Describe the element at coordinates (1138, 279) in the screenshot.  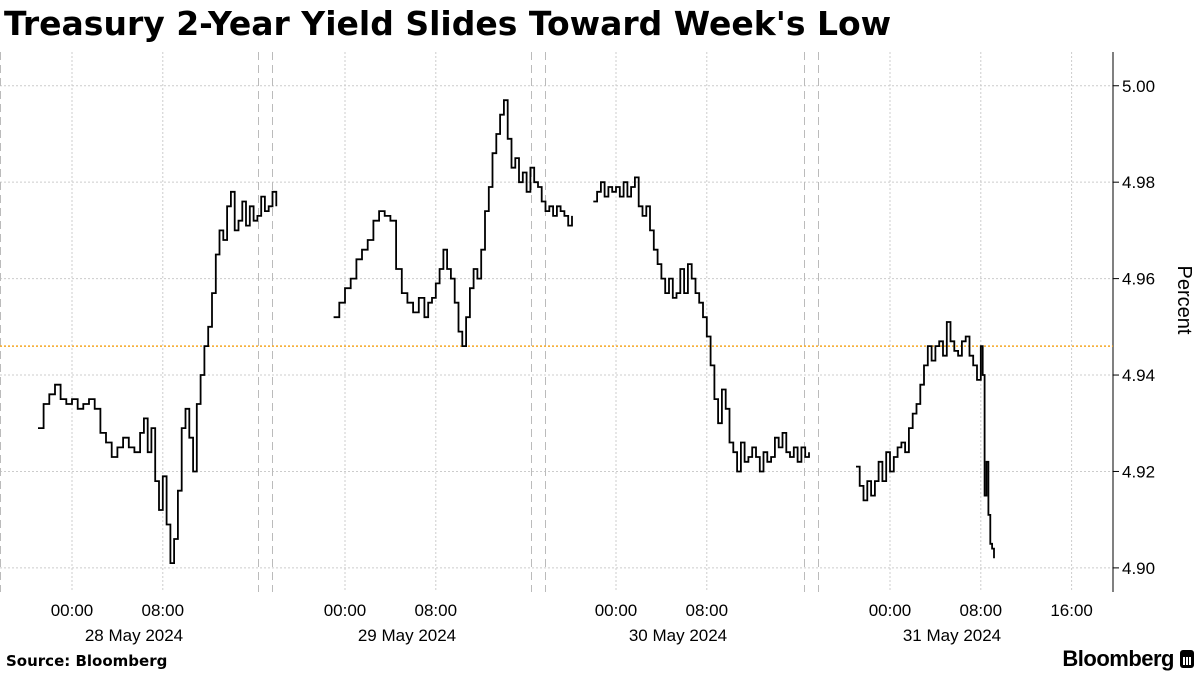
I see `y-tick-label: 4.96` at that location.